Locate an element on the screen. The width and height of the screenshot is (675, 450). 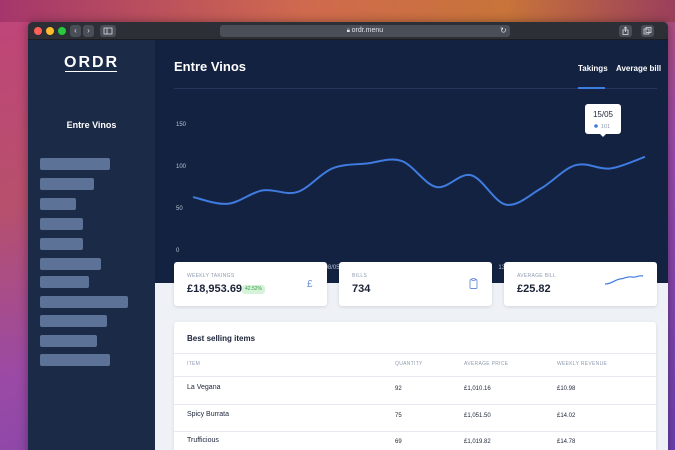
average-bill-value: £25.82 is located at coordinates (534, 289).